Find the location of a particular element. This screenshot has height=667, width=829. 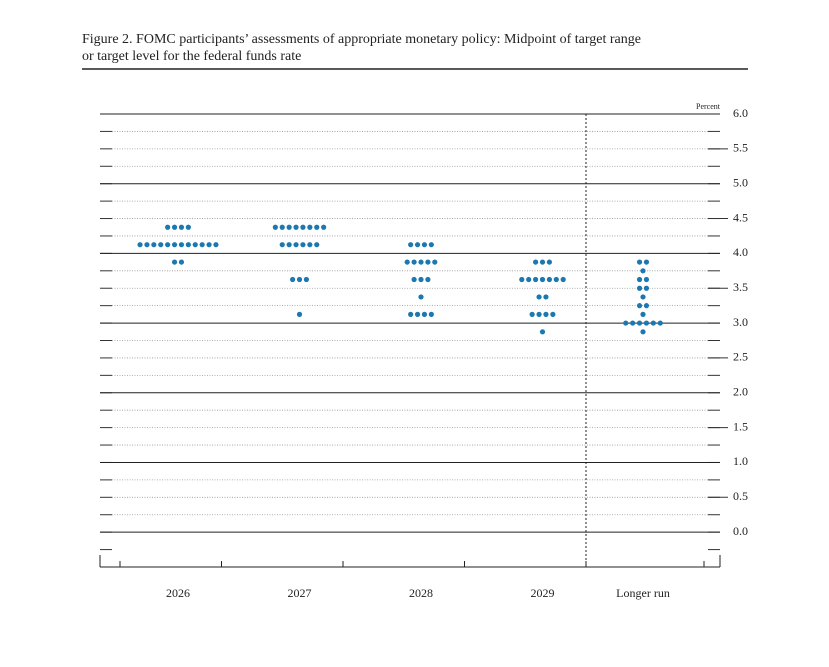

y-tick-label: 4.5 is located at coordinates (740, 217).